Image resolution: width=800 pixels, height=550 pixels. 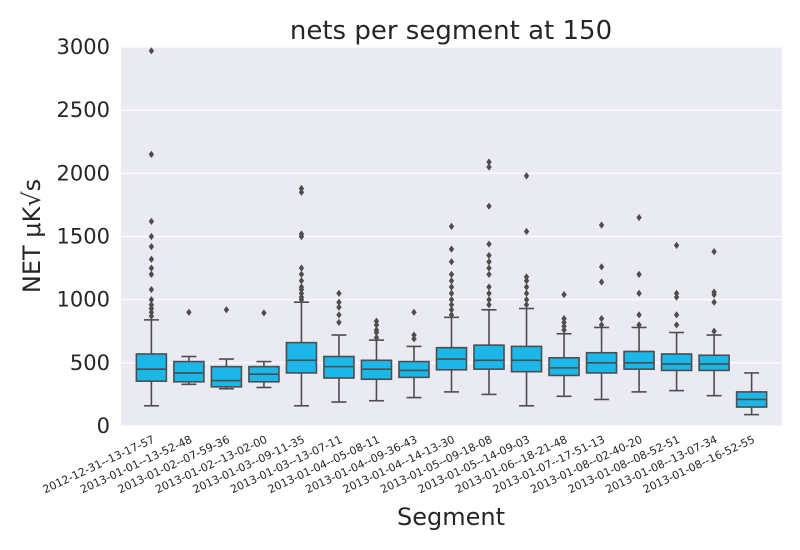 What do you see at coordinates (339, 346) in the screenshot?
I see `box-2013-01-03--13-07-11` at bounding box center [339, 346].